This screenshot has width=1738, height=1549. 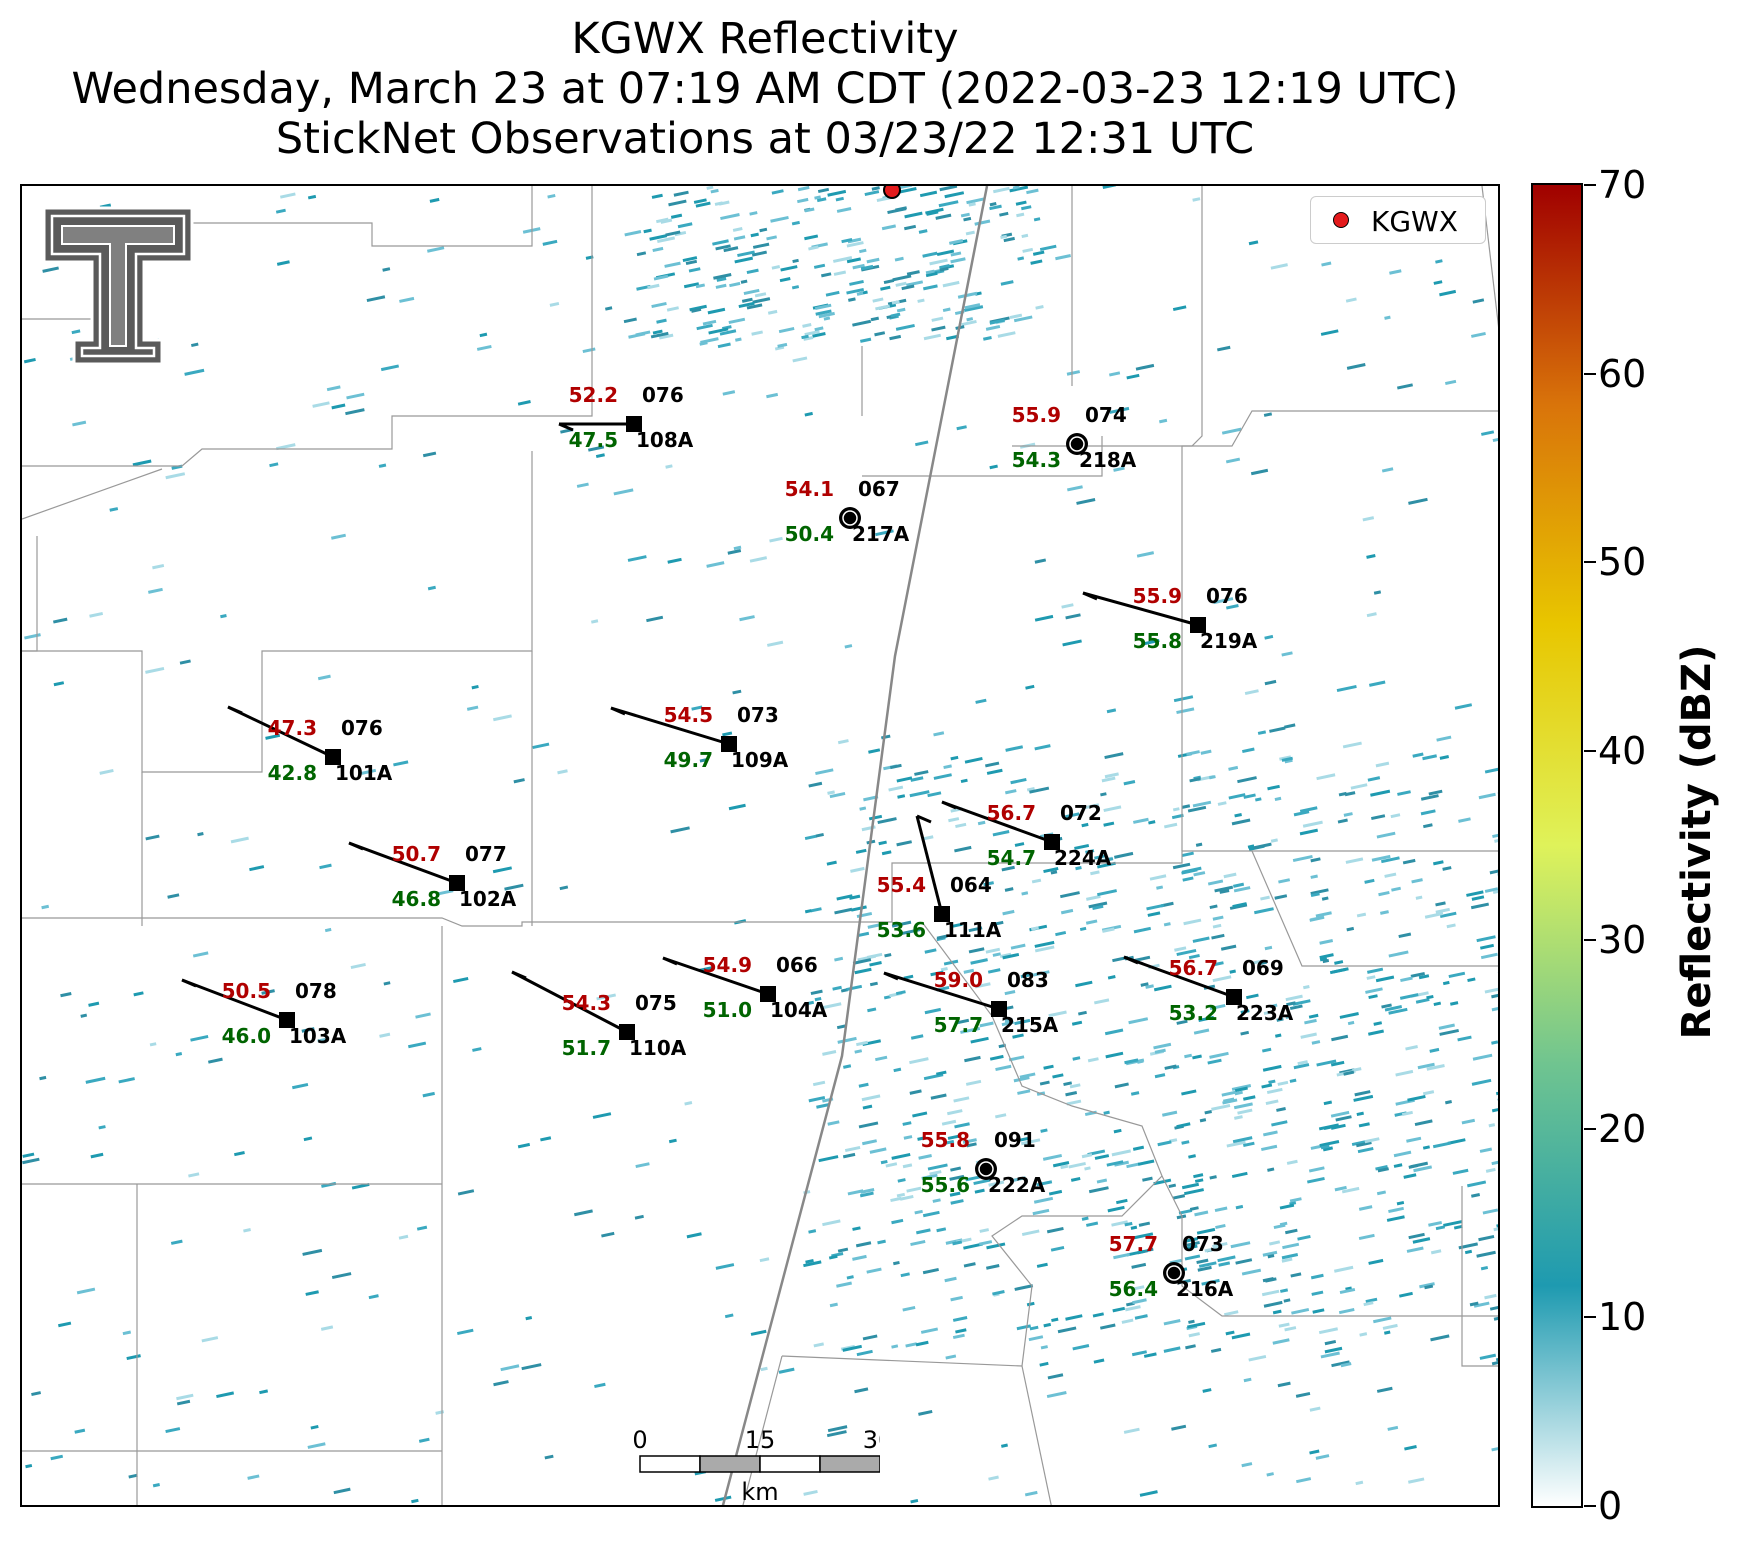 I want to click on station-plot-101A: 47.3 076 42.8 101A, so click(x=310, y=745).